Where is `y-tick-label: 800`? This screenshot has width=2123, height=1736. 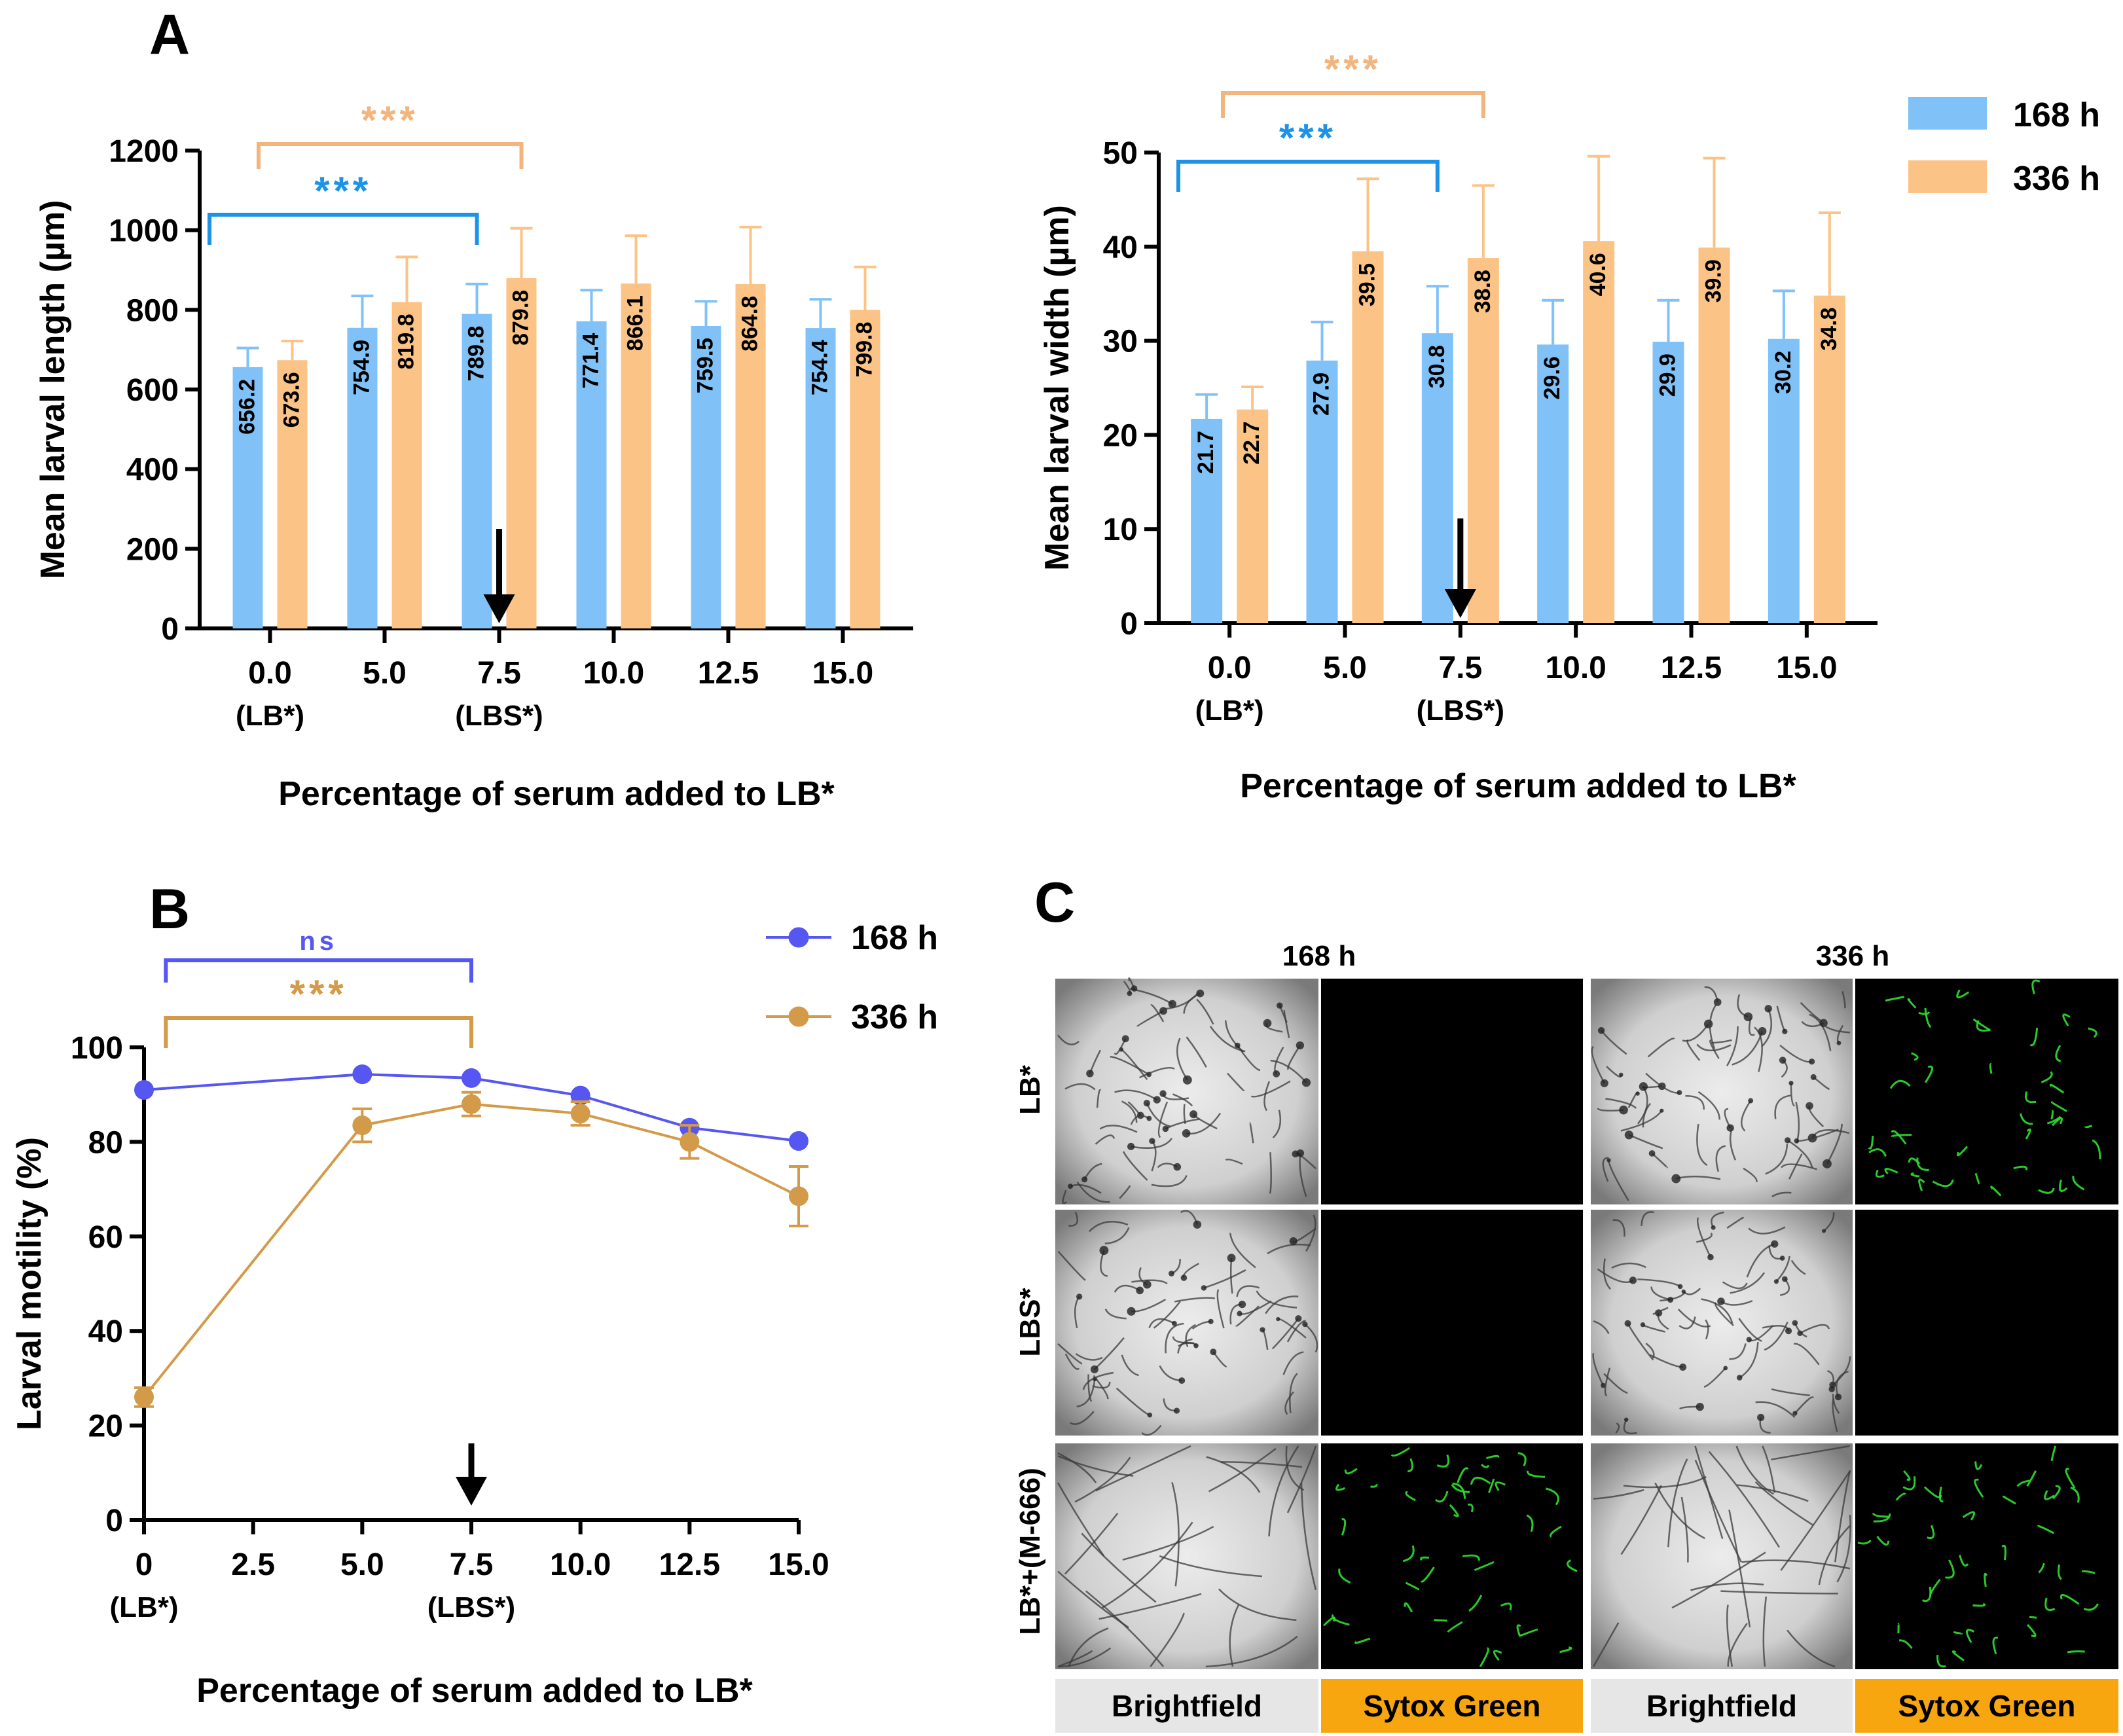 y-tick-label: 800 is located at coordinates (152, 310).